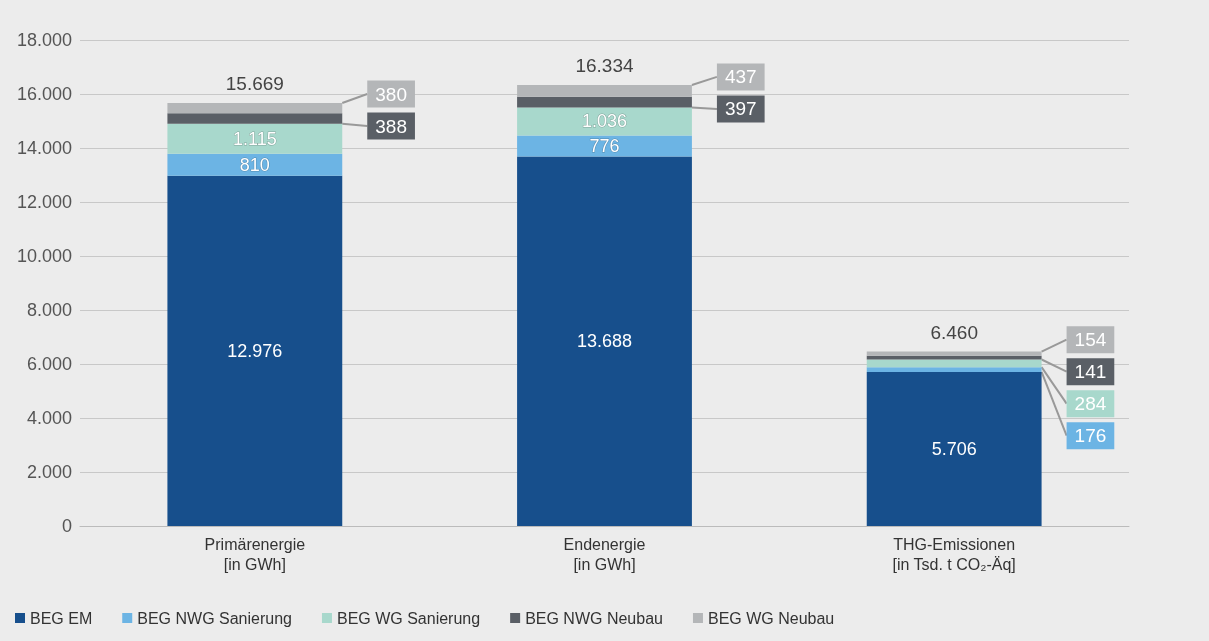 The width and height of the screenshot is (1209, 641). I want to click on legend-label: BEG NWG Neubau, so click(594, 618).